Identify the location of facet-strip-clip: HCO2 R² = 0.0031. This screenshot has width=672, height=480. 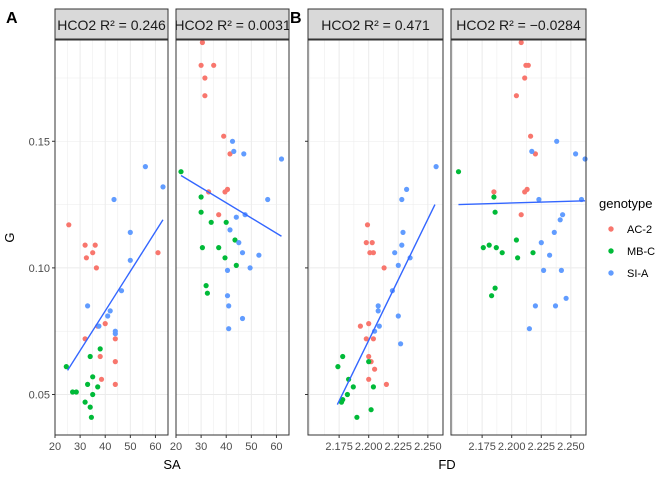
(232, 25).